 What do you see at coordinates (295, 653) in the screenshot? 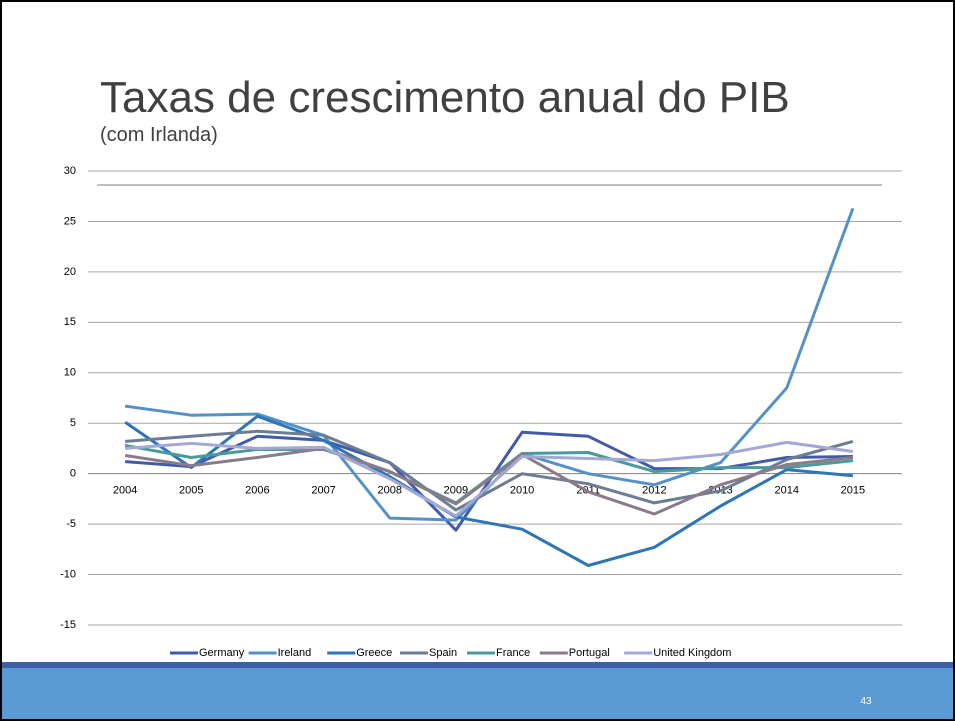
I see `legend-label: Ireland` at bounding box center [295, 653].